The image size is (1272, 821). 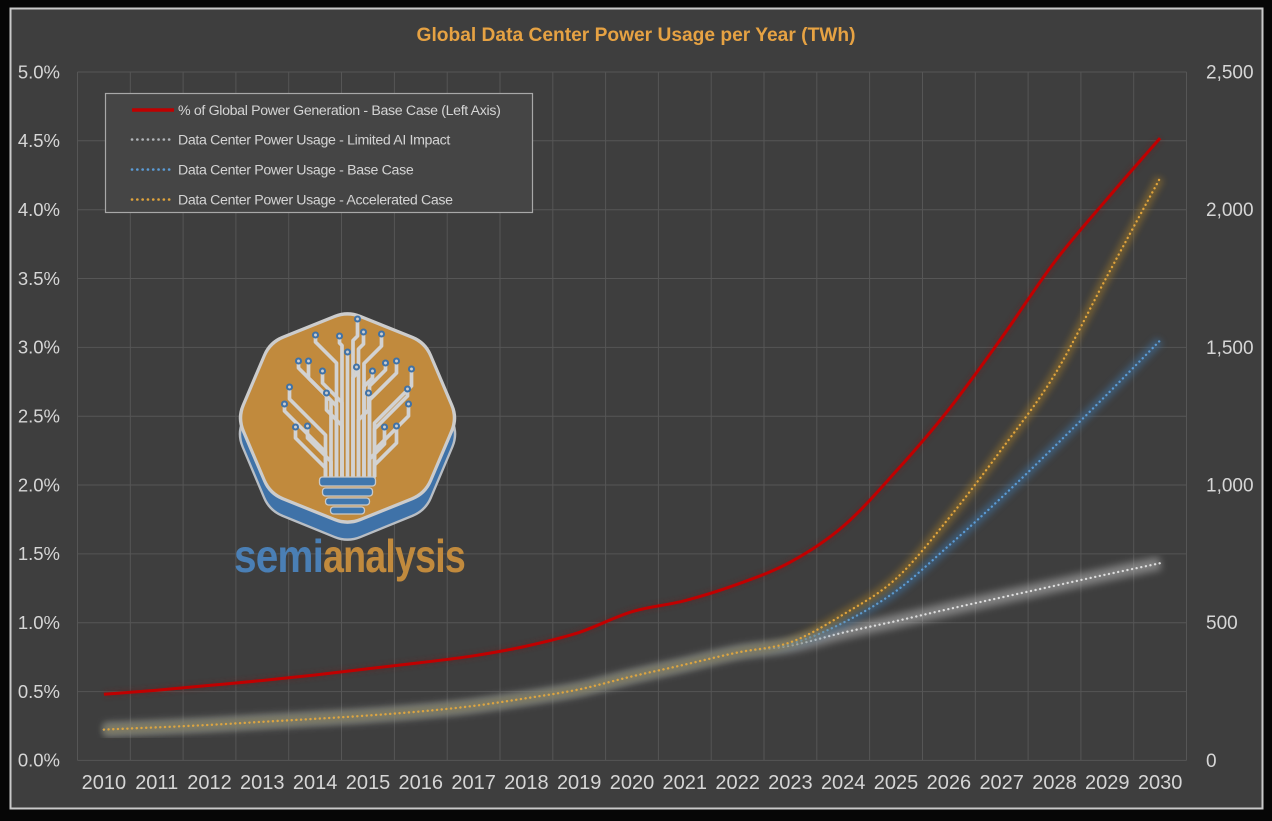 I want to click on svg-text: 1,500, so click(x=1230, y=348).